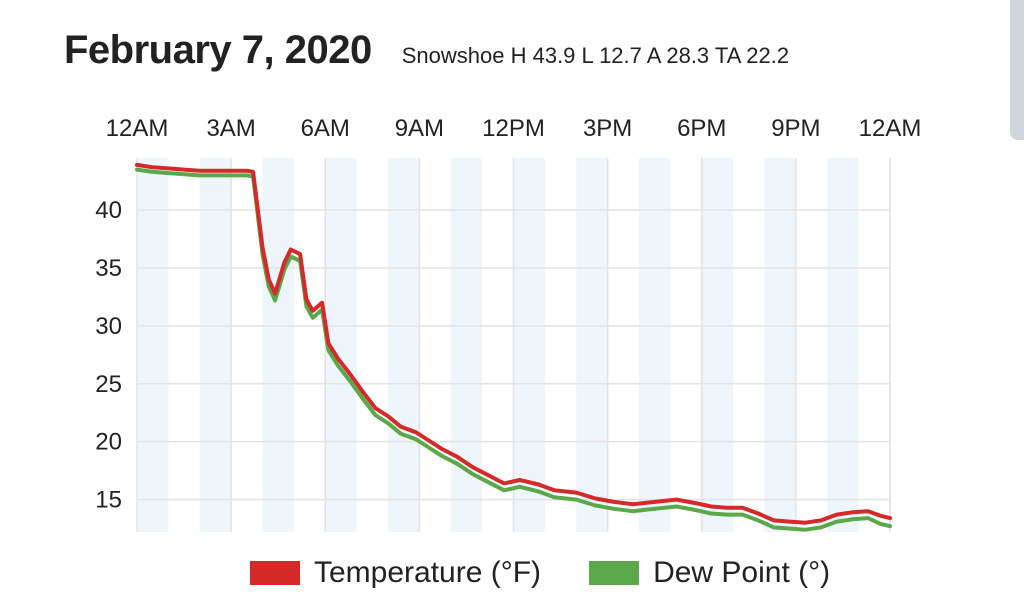 The width and height of the screenshot is (1024, 594). Describe the element at coordinates (325, 128) in the screenshot. I see `x-tick-label: 6AM` at that location.